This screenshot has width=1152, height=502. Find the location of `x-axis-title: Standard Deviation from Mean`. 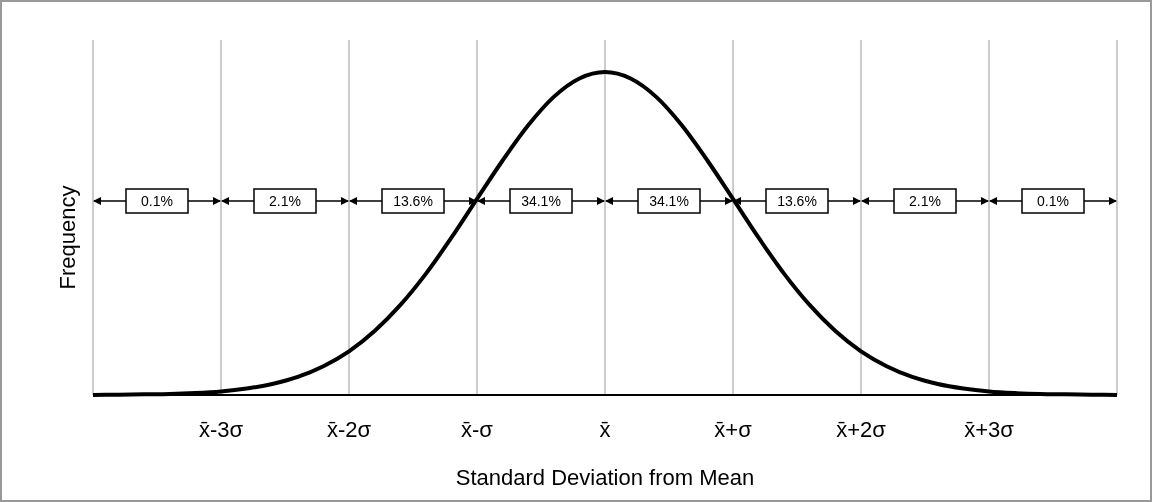

x-axis-title: Standard Deviation from Mean is located at coordinates (605, 477).